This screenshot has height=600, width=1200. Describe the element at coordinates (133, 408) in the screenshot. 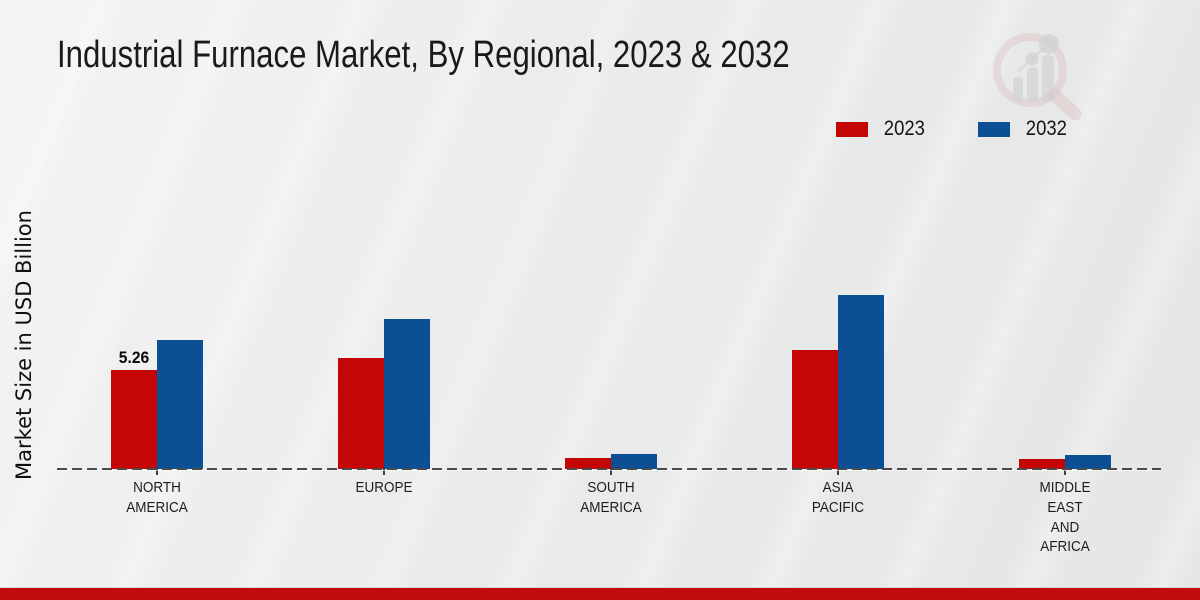

I see `bar-2023-north-america: 5.26` at that location.